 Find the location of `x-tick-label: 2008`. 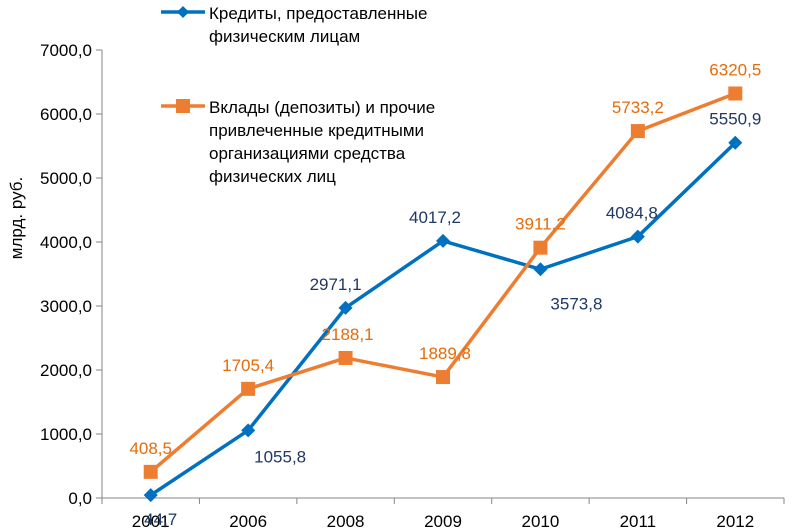

x-tick-label: 2008 is located at coordinates (346, 521).